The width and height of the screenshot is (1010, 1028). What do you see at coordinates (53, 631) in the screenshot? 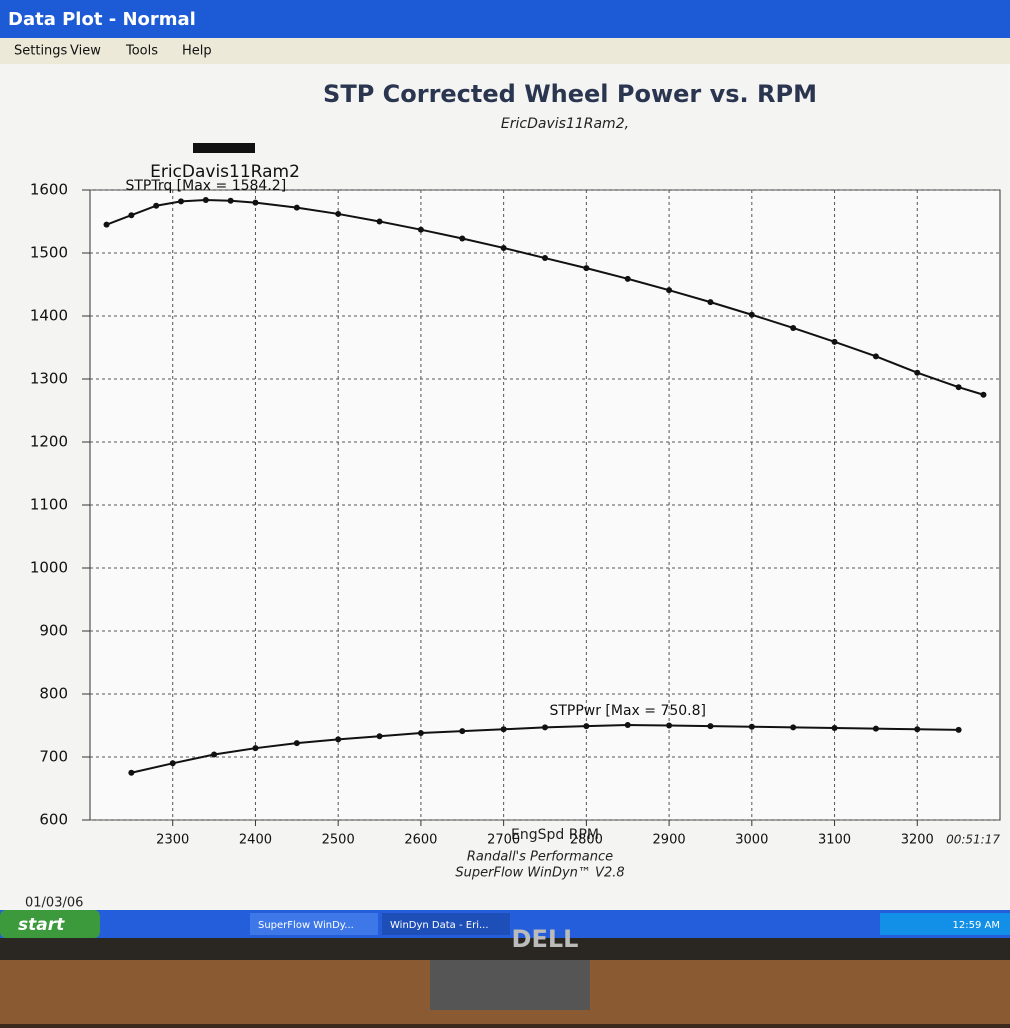
I see `y-tick-label: 900` at bounding box center [53, 631].